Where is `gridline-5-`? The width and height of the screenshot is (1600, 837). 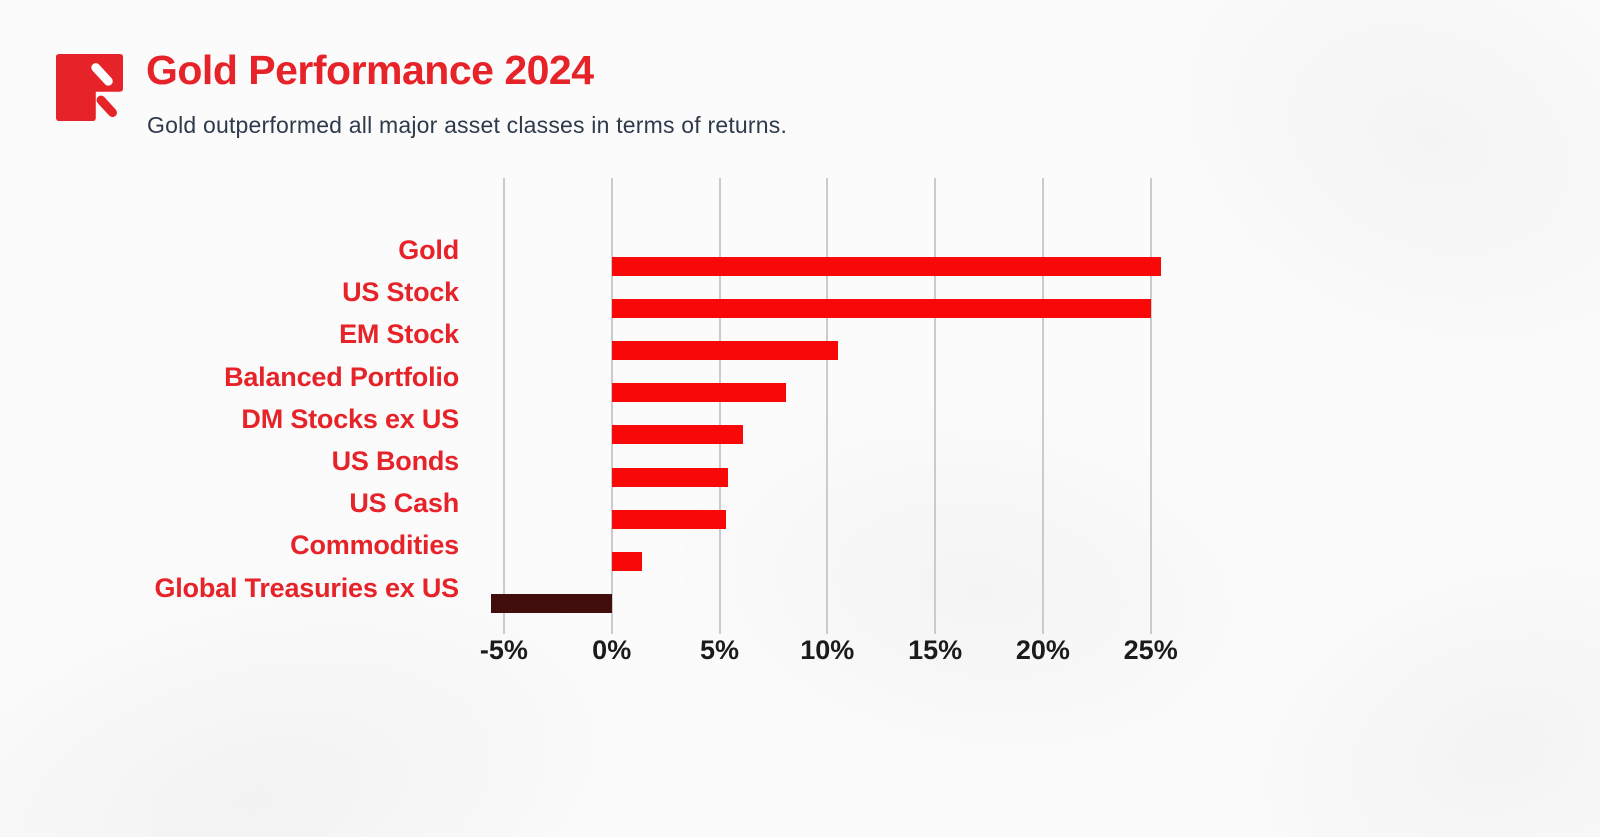
gridline-5- is located at coordinates (719, 406).